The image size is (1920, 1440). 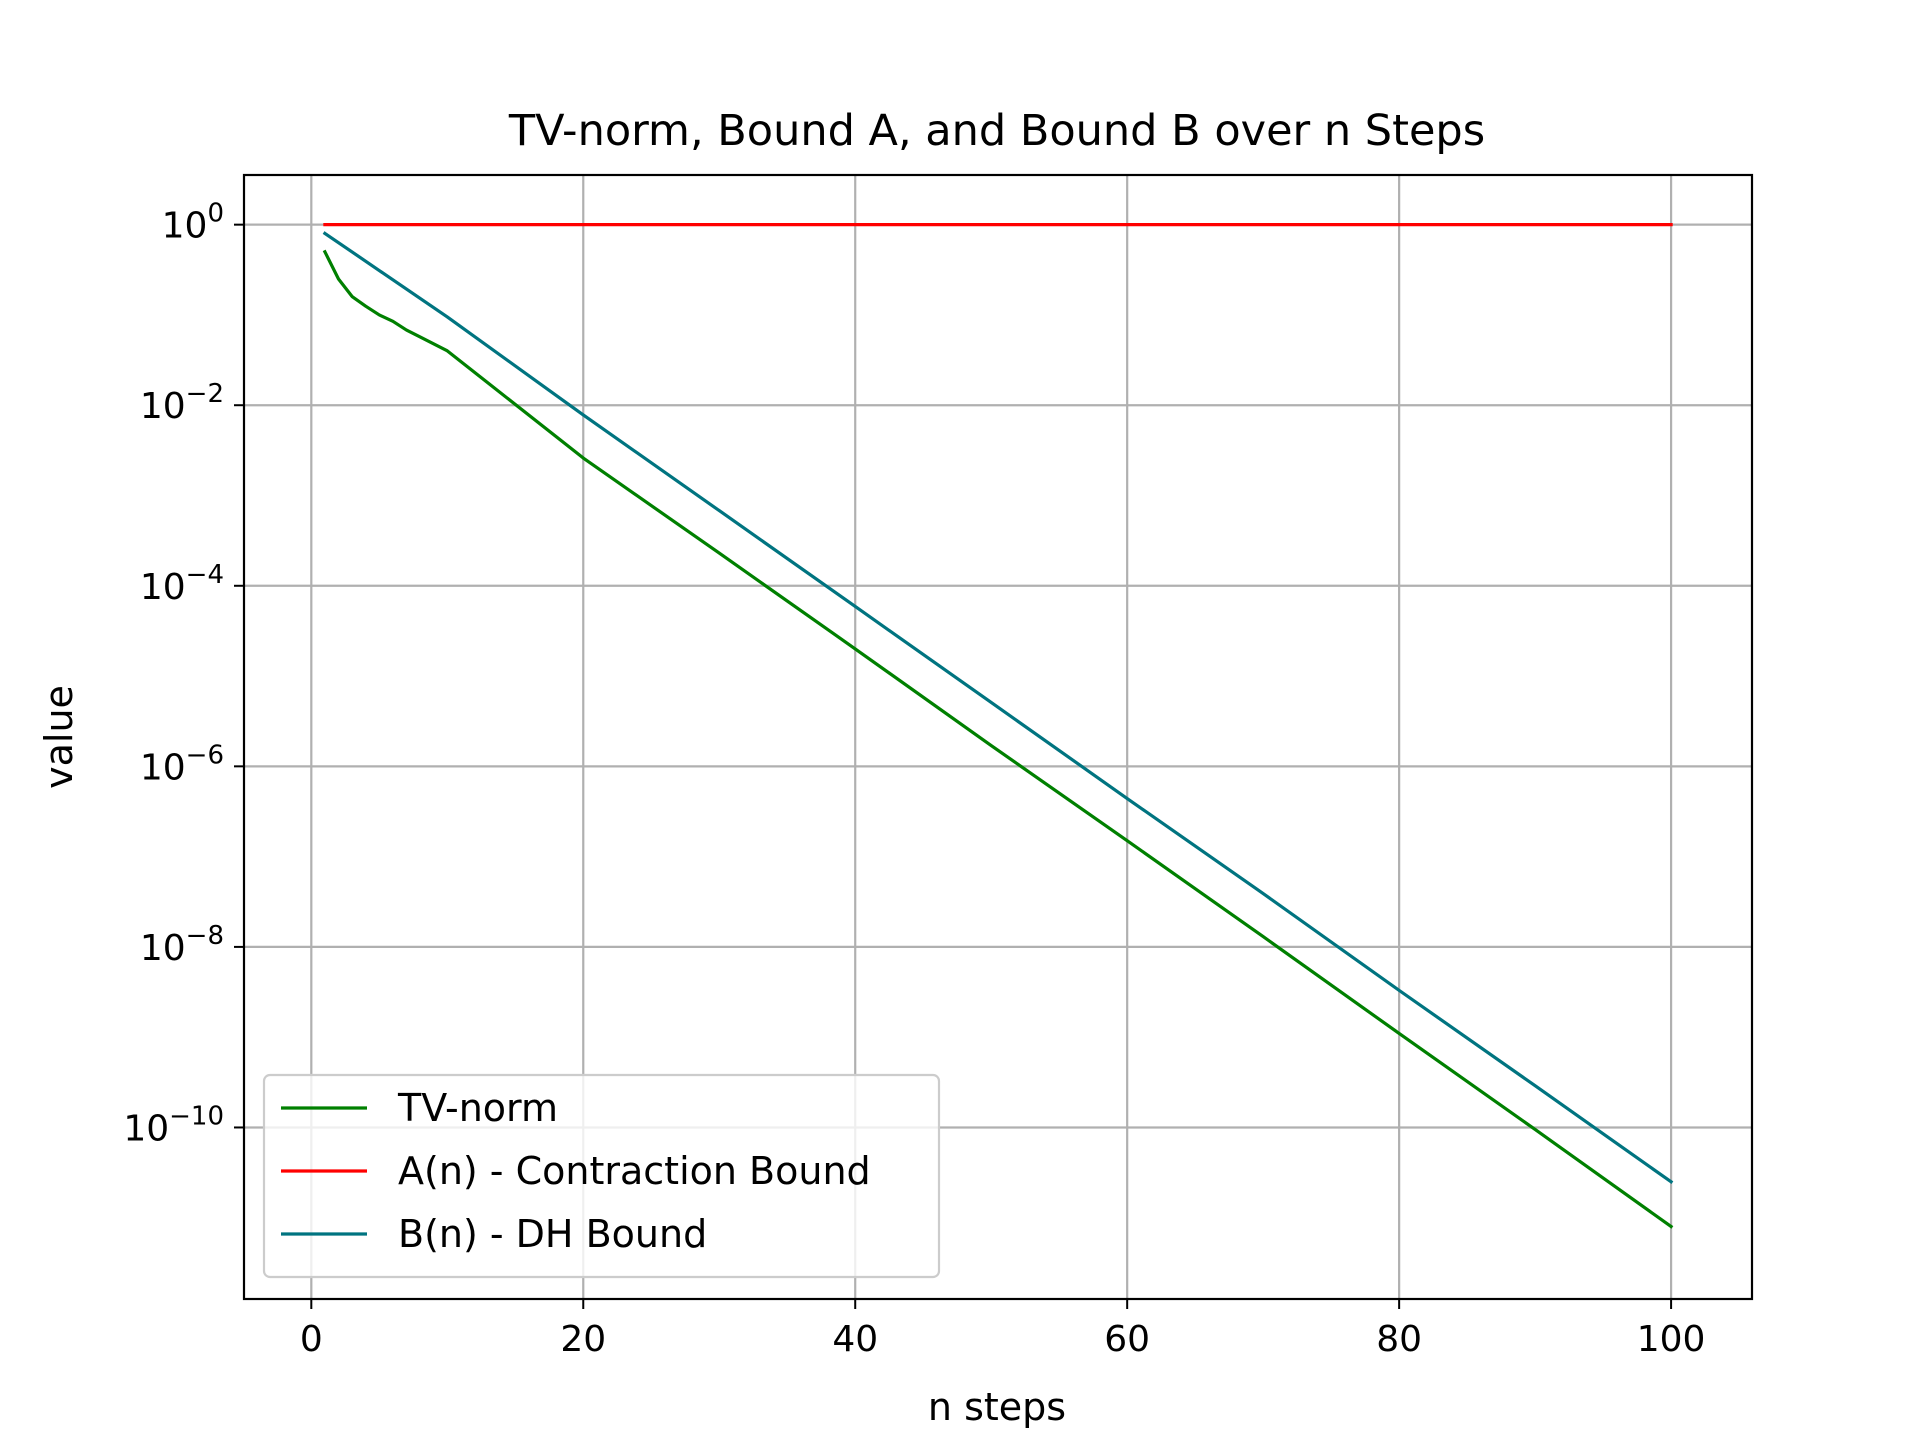 I want to click on y-tick-exponent: 0, so click(x=215, y=214).